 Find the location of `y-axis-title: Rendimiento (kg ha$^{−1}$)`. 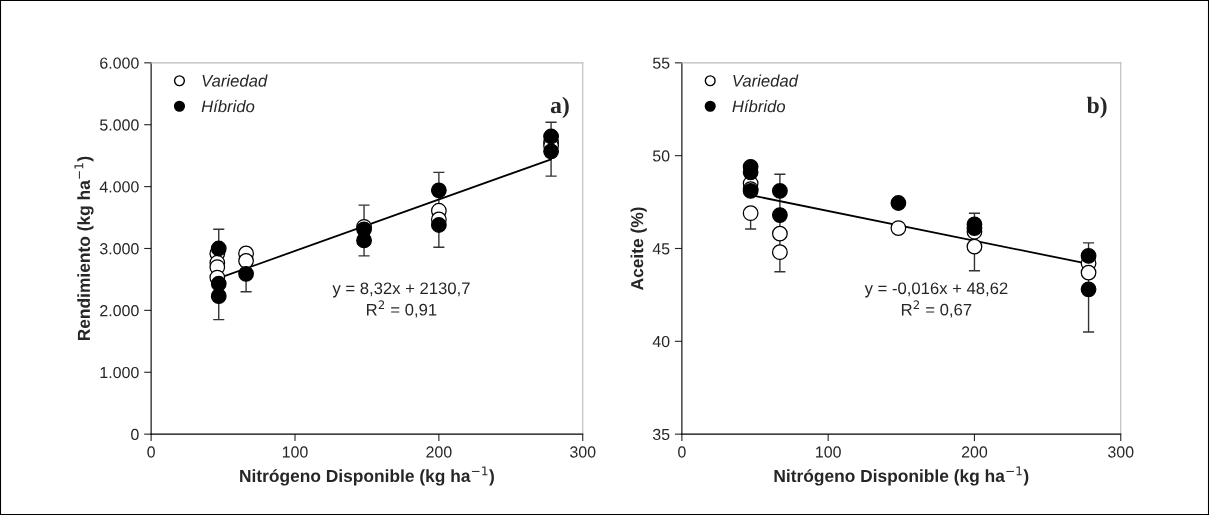

y-axis-title: Rendimiento (kg ha$^{−1}$) is located at coordinates (84, 248).